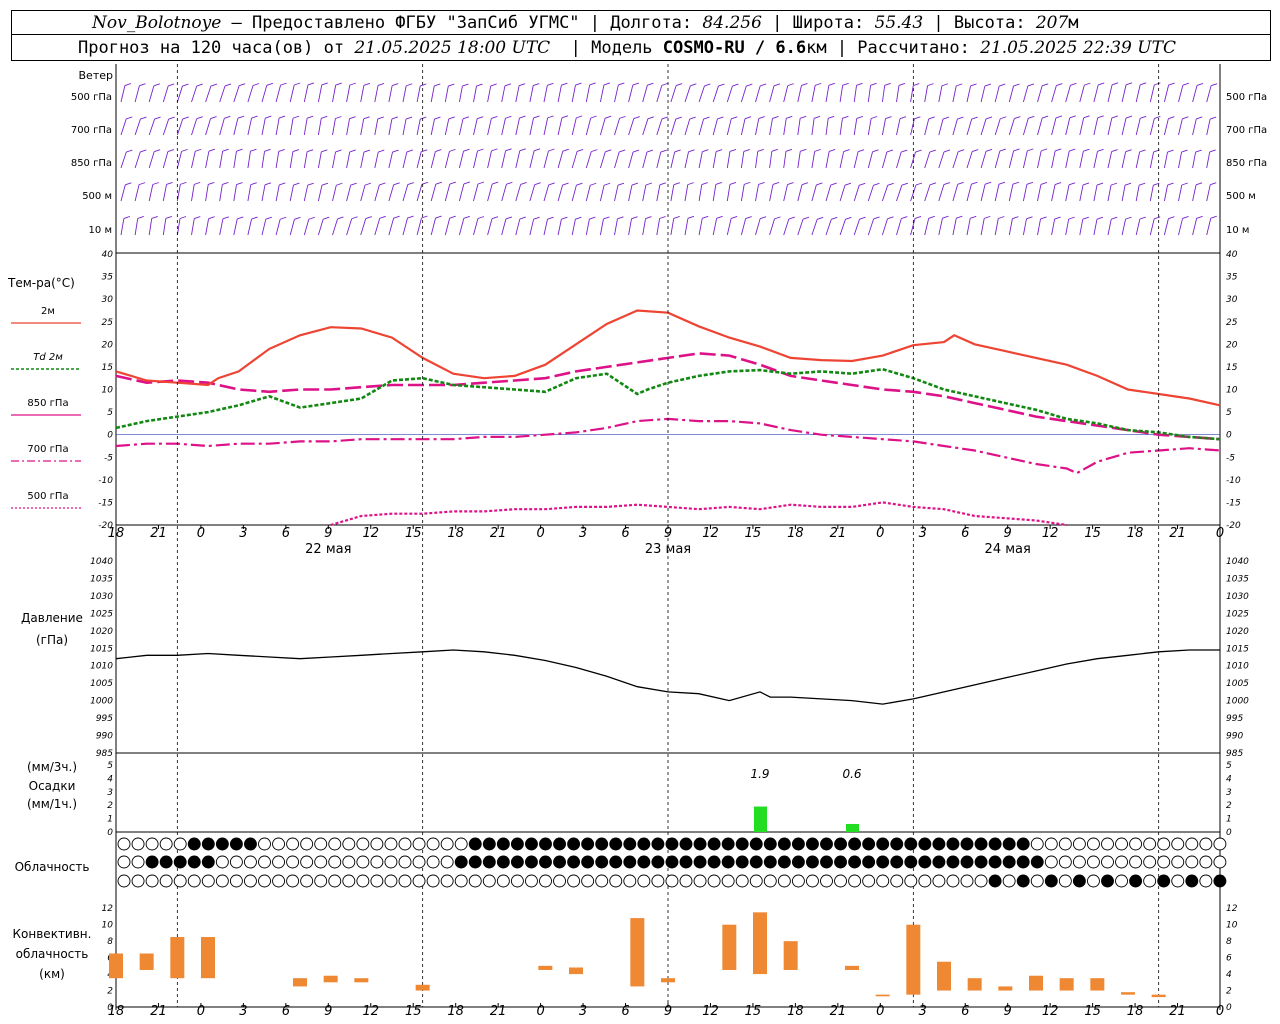 The width and height of the screenshot is (1280, 1024). Describe the element at coordinates (108, 255) in the screenshot. I see `temp-tick-left: 40` at that location.